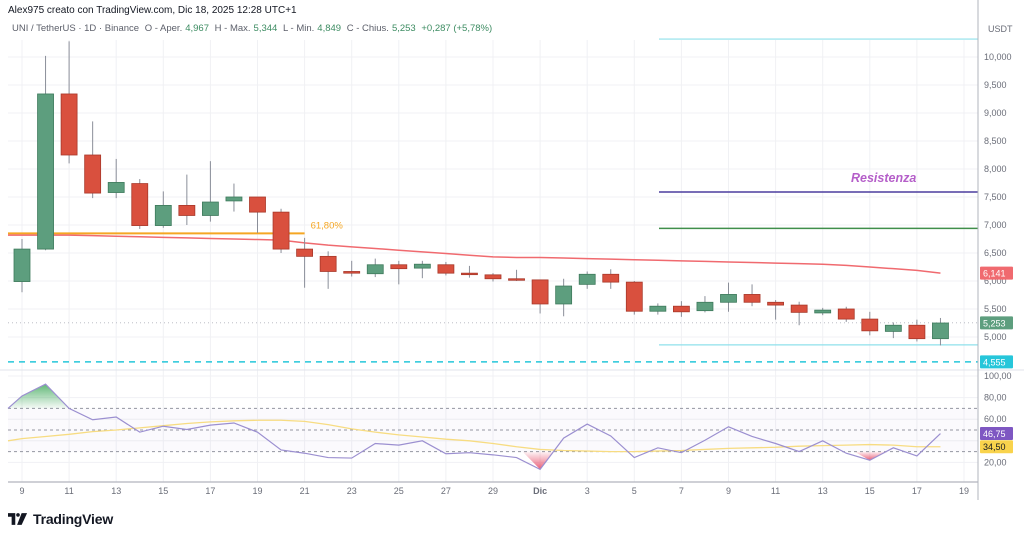  What do you see at coordinates (163, 28) in the screenshot?
I see `open-label: O - Aper.` at bounding box center [163, 28].